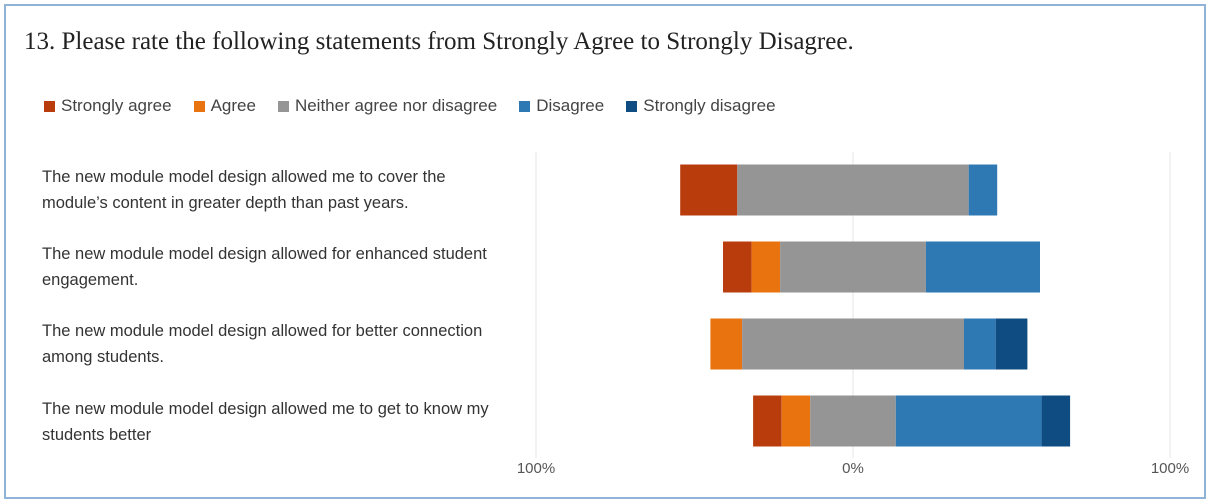 This screenshot has height=503, width=1212. I want to click on legend-item-neither: Neither agree nor disagree, so click(387, 106).